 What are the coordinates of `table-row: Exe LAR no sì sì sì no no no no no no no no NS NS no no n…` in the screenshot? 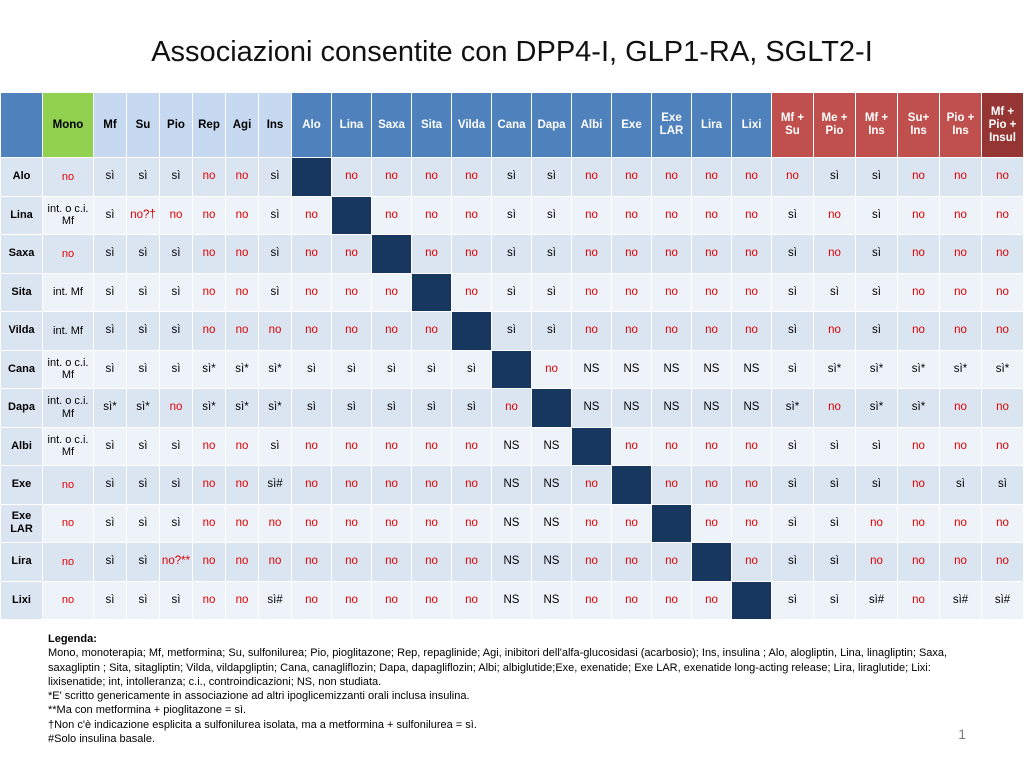 It's located at (512, 523).